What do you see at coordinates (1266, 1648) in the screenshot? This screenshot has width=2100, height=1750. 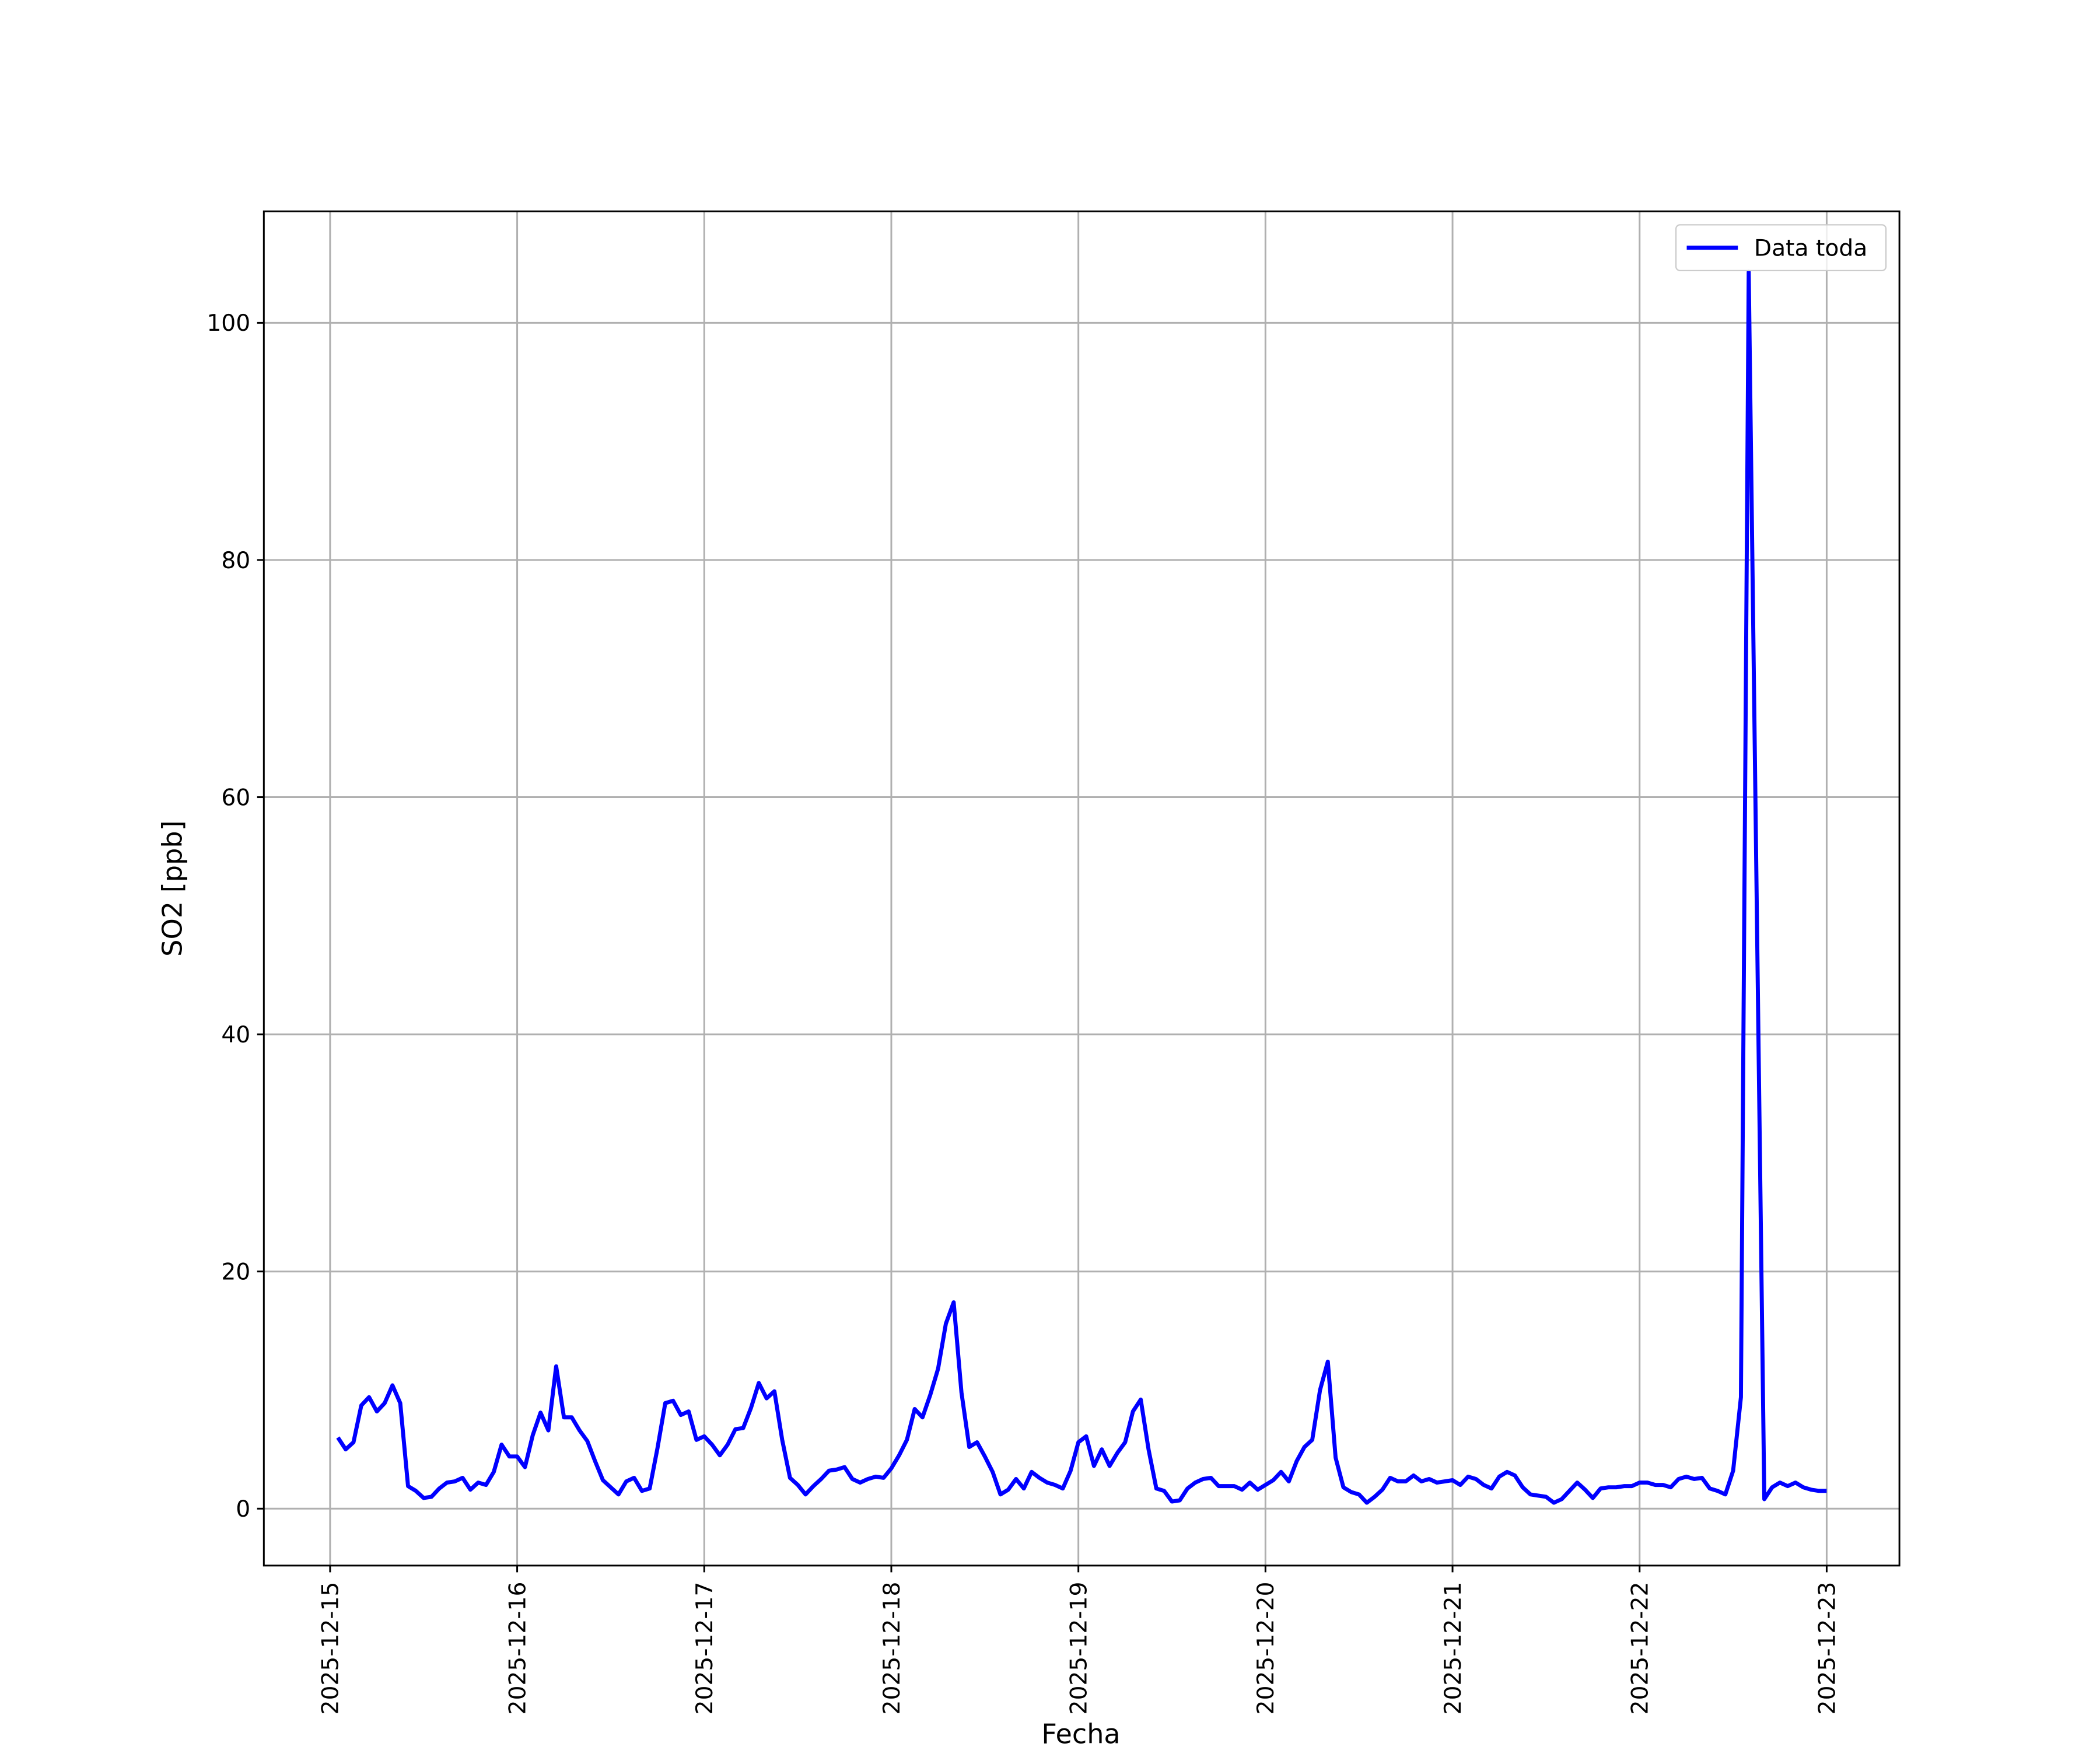 I see `x-tick-label: 2025-12-20` at bounding box center [1266, 1648].